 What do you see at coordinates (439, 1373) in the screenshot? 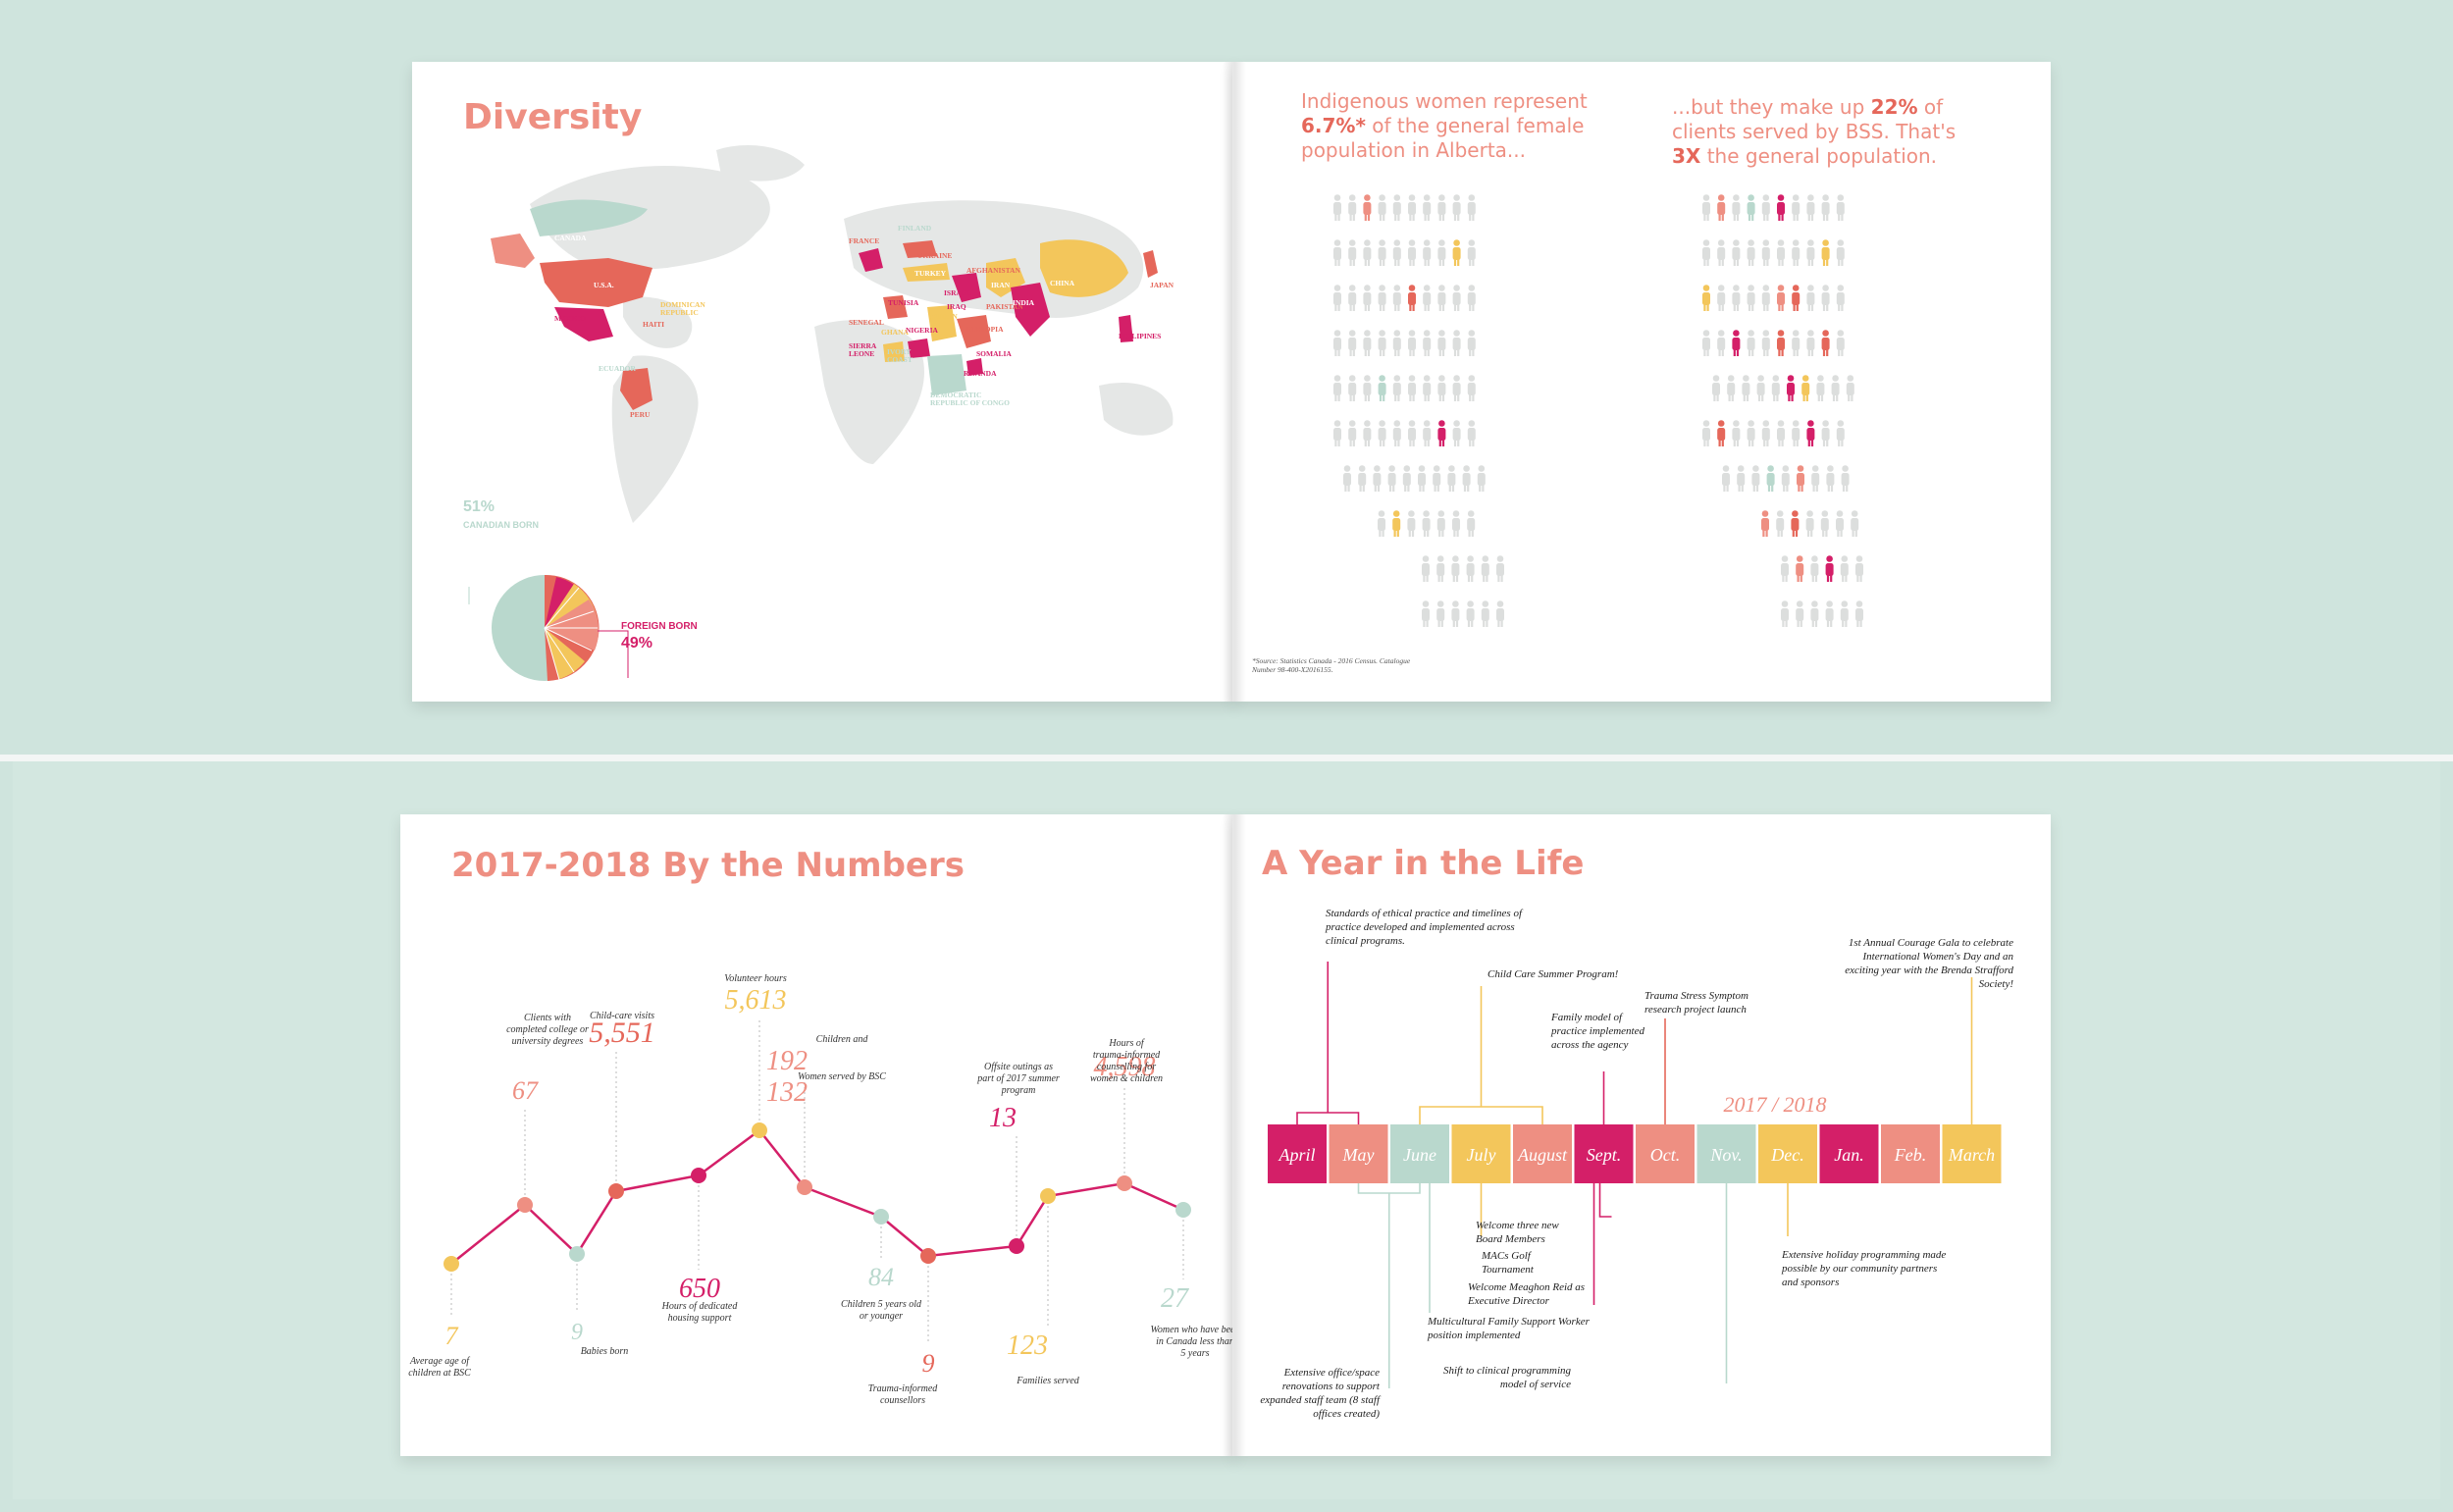
I see `point-description: children at BSC` at bounding box center [439, 1373].